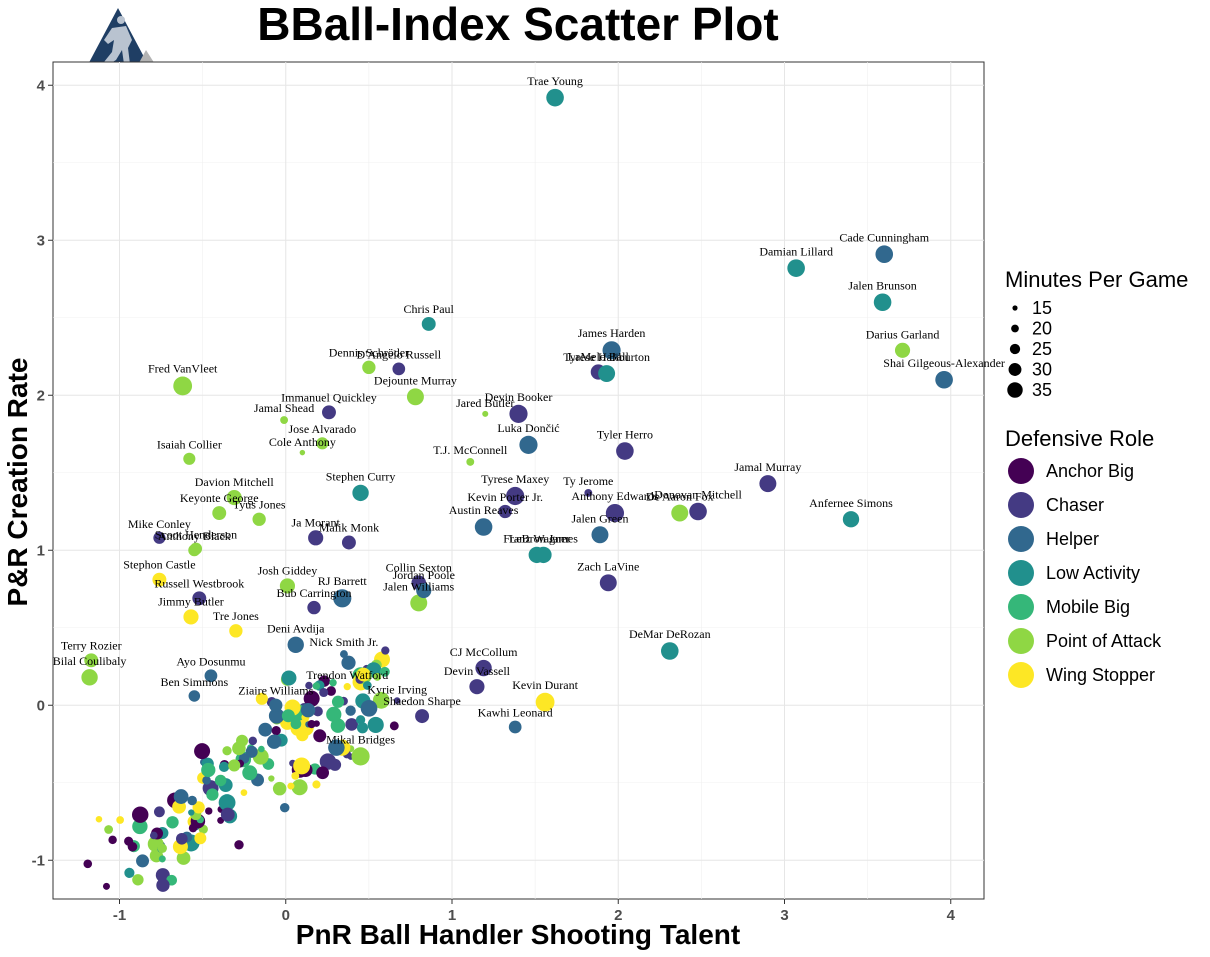 The image size is (1210, 957). I want to click on point-label: Russell Westbrook, so click(199, 583).